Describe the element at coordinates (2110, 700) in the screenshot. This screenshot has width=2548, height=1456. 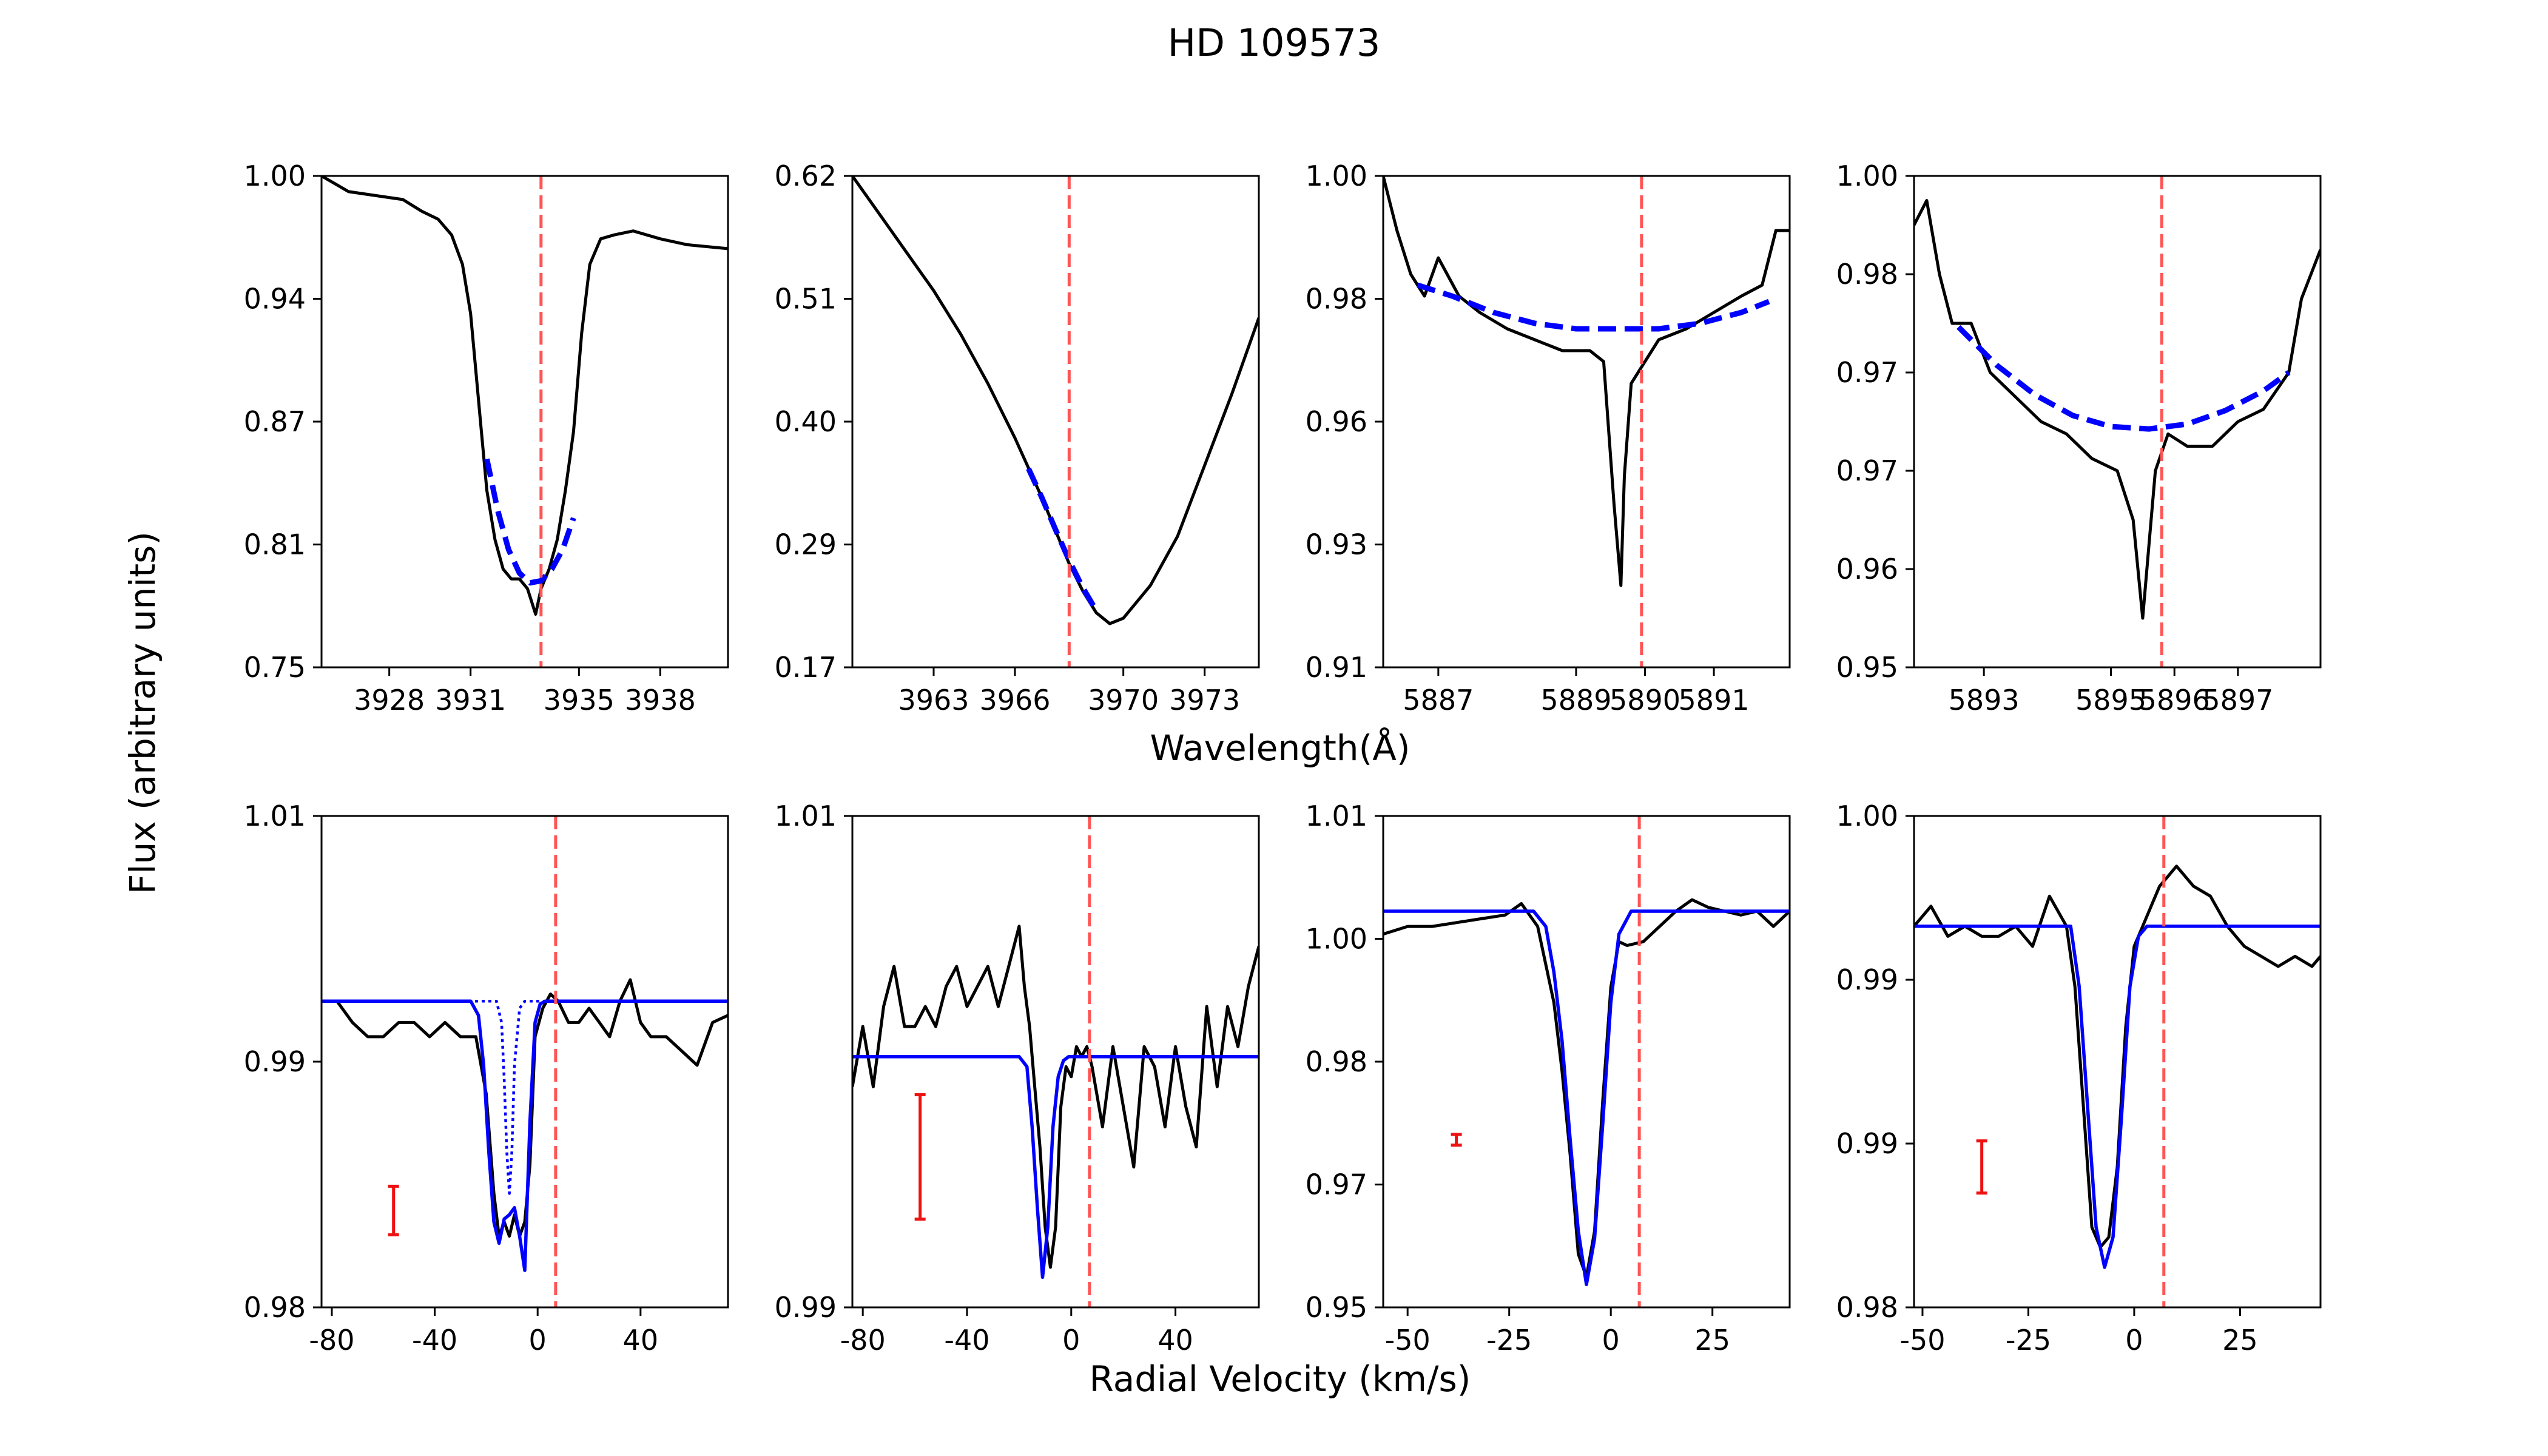
I see `panel-top-4-x-tick-label: 5895` at that location.